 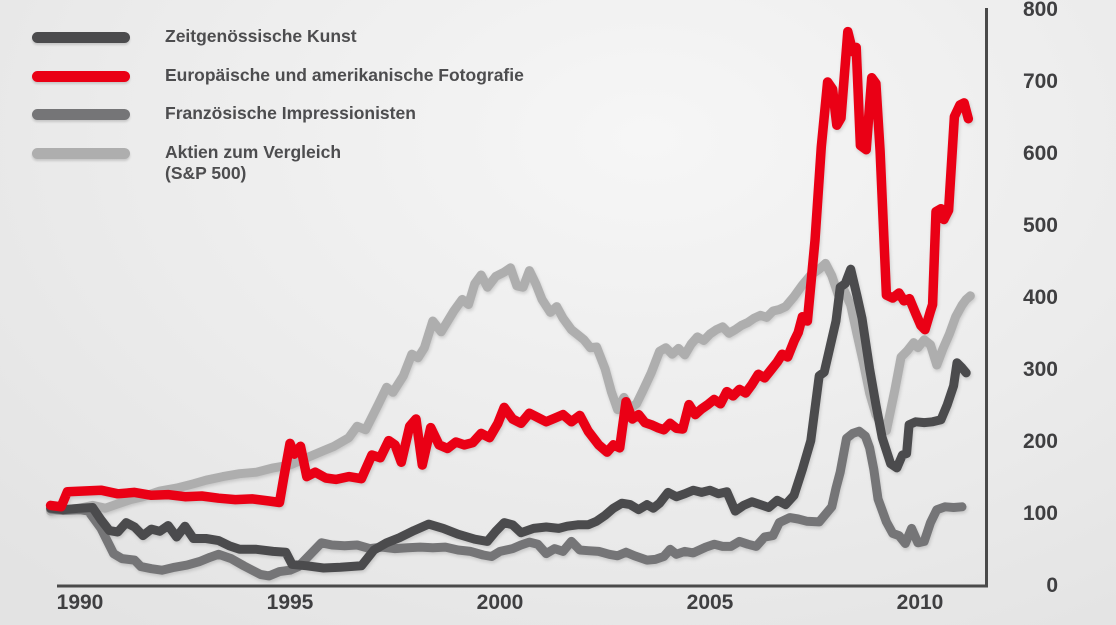 I want to click on legend-label-line: Europäische und amerikanische Fotografie, so click(x=344, y=74).